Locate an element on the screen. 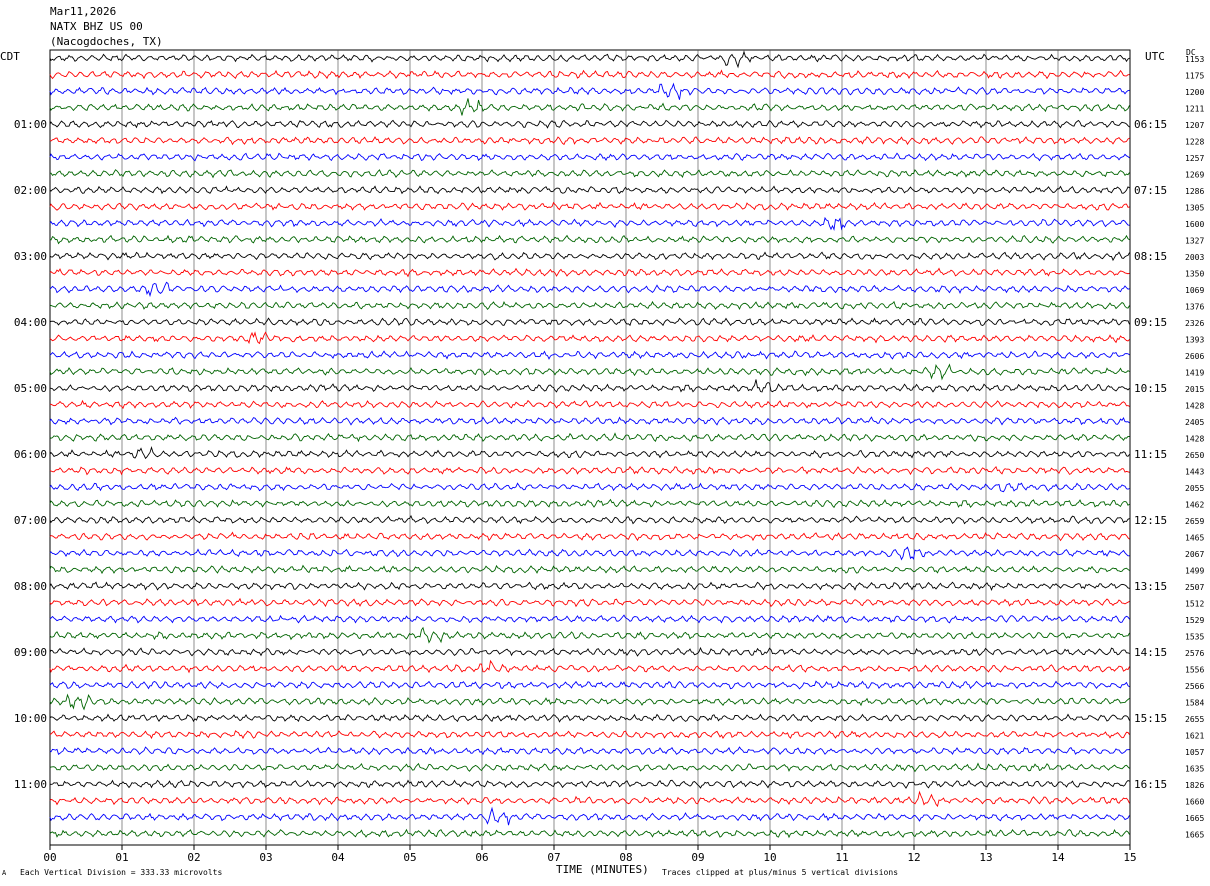  cdt-hour-label: 01:00 is located at coordinates (30, 124).